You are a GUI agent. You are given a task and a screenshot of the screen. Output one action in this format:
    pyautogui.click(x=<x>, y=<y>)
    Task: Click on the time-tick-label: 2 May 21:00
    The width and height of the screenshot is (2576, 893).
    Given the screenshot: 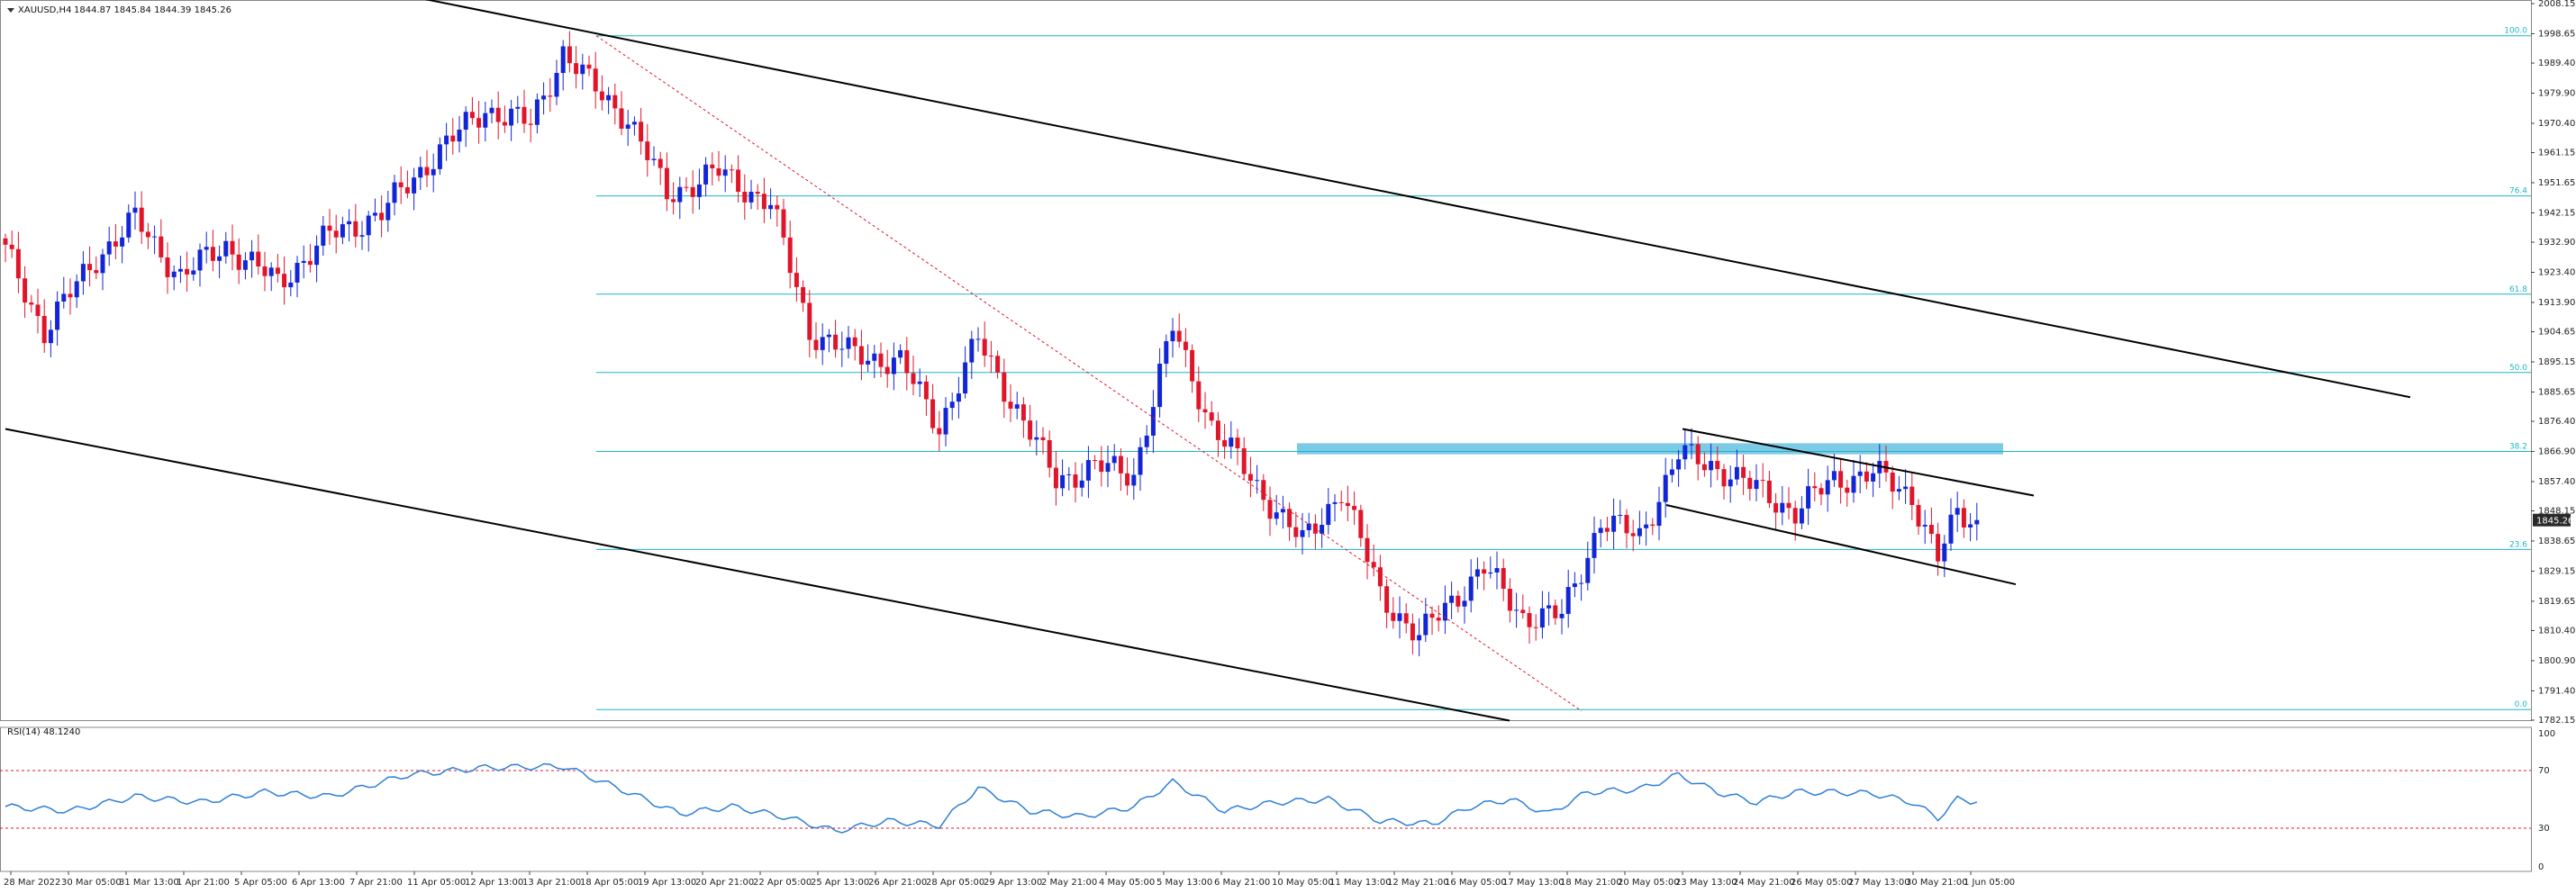 What is the action you would take?
    pyautogui.click(x=1069, y=883)
    